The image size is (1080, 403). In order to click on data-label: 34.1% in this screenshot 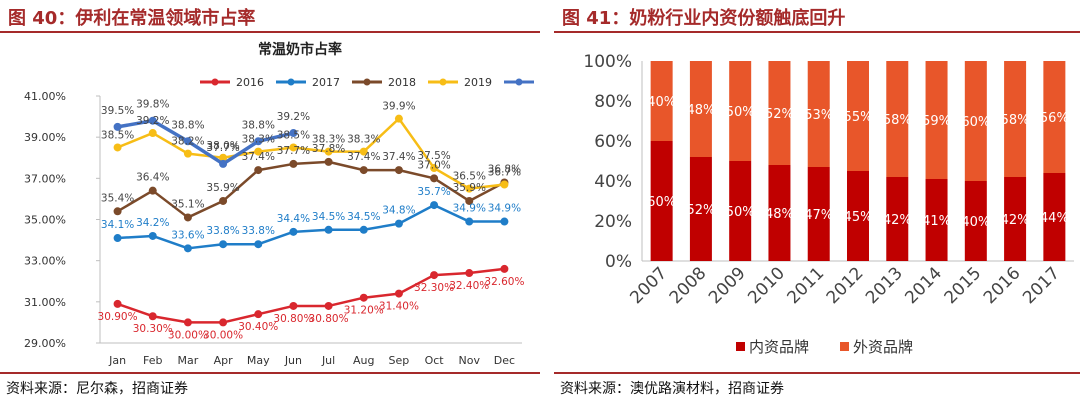, I will do `click(117, 225)`.